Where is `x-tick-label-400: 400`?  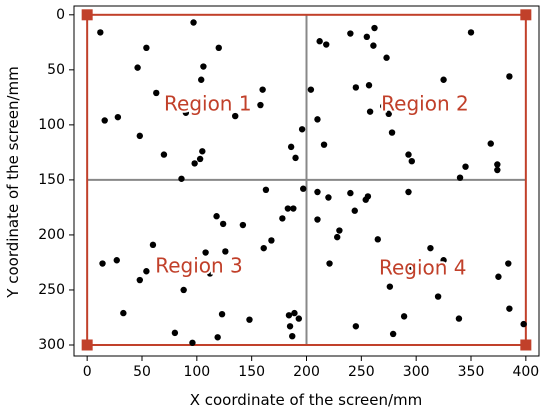
x-tick-label-400: 400 is located at coordinates (525, 372).